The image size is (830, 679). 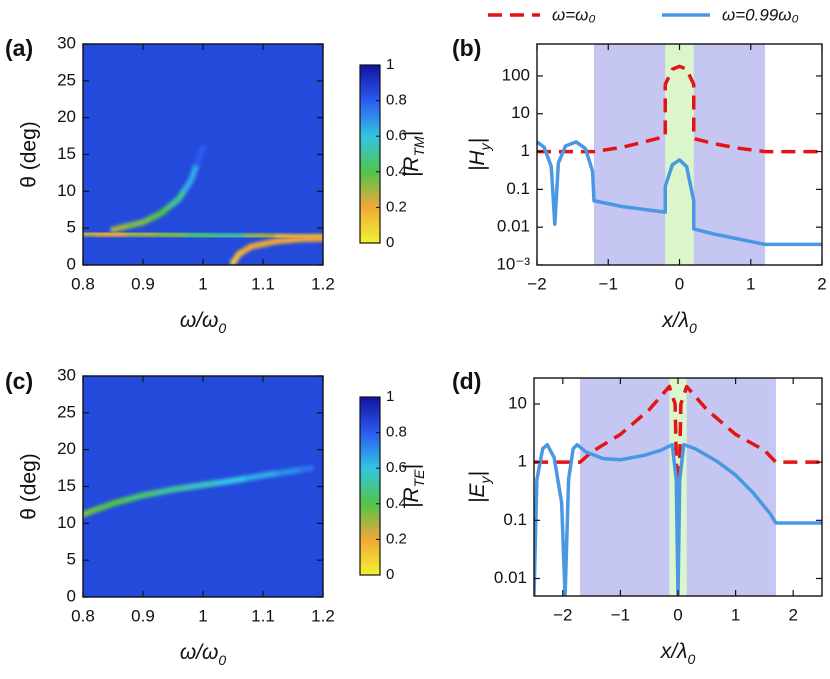 I want to click on panel-label: (d), so click(x=466, y=381).